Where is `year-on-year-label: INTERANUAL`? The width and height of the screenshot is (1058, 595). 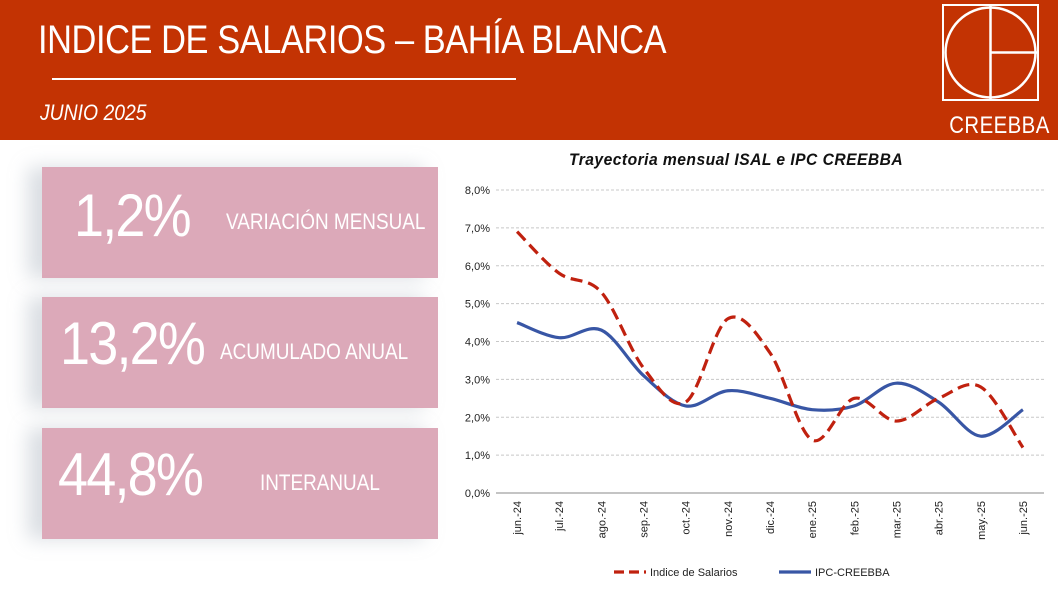
year-on-year-label: INTERANUAL is located at coordinates (320, 482).